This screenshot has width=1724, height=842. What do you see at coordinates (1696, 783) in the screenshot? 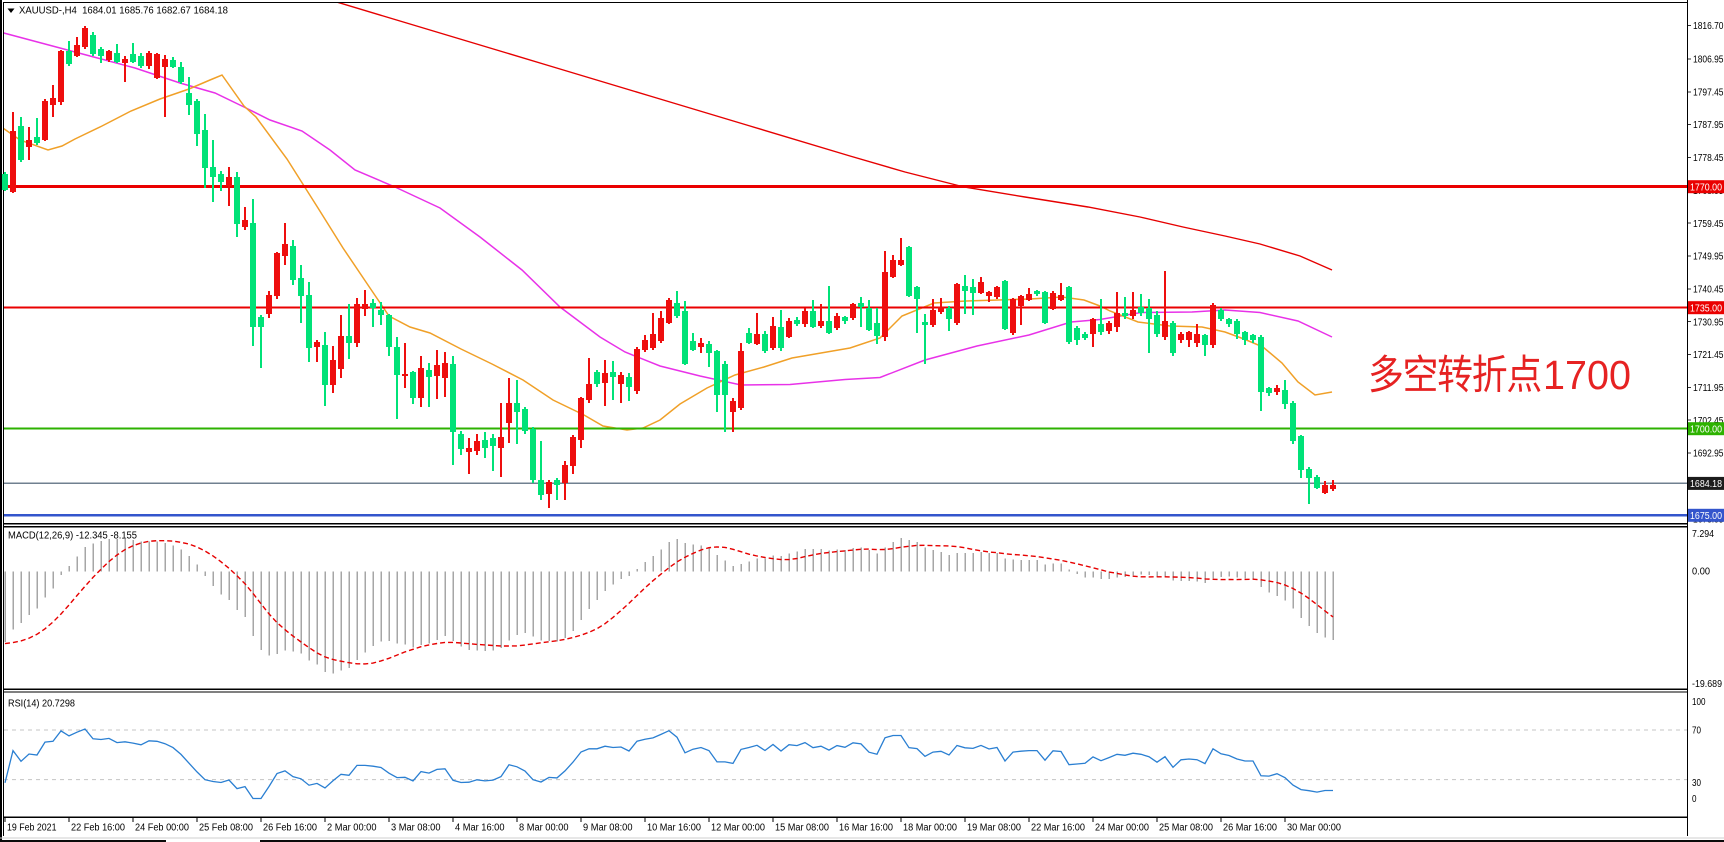
I see `svg-text: 30` at bounding box center [1696, 783].